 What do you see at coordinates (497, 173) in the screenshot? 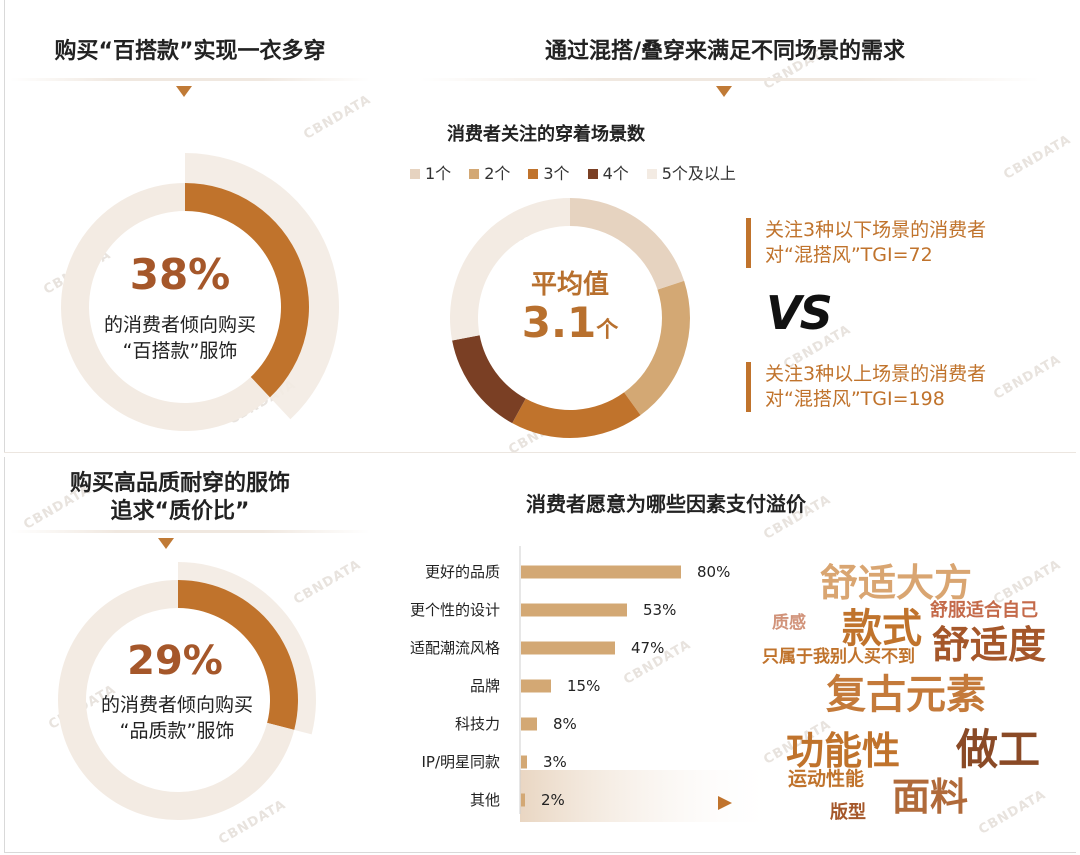
I see `legend-label-2: 2个` at bounding box center [497, 173].